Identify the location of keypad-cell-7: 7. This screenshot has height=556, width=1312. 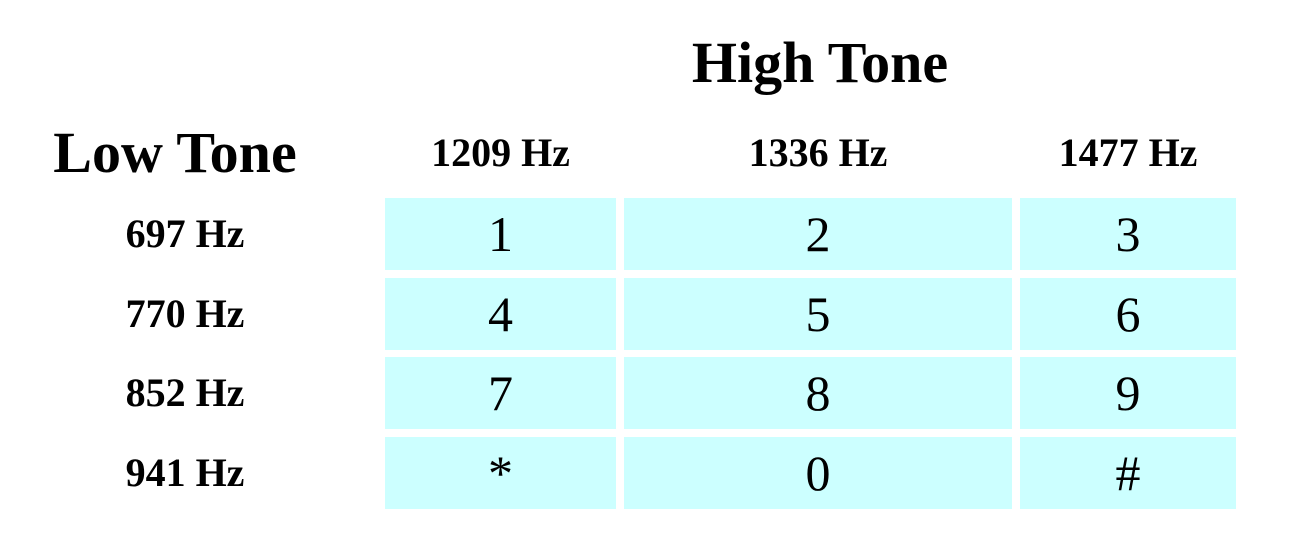
(500, 393).